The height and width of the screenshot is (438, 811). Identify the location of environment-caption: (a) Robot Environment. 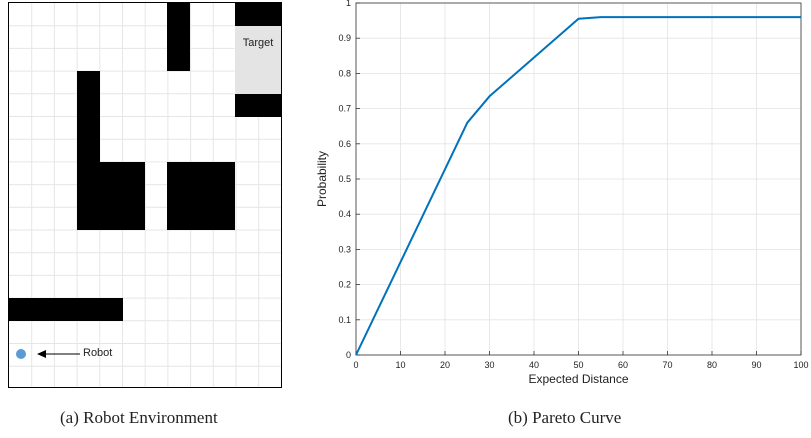
(139, 417).